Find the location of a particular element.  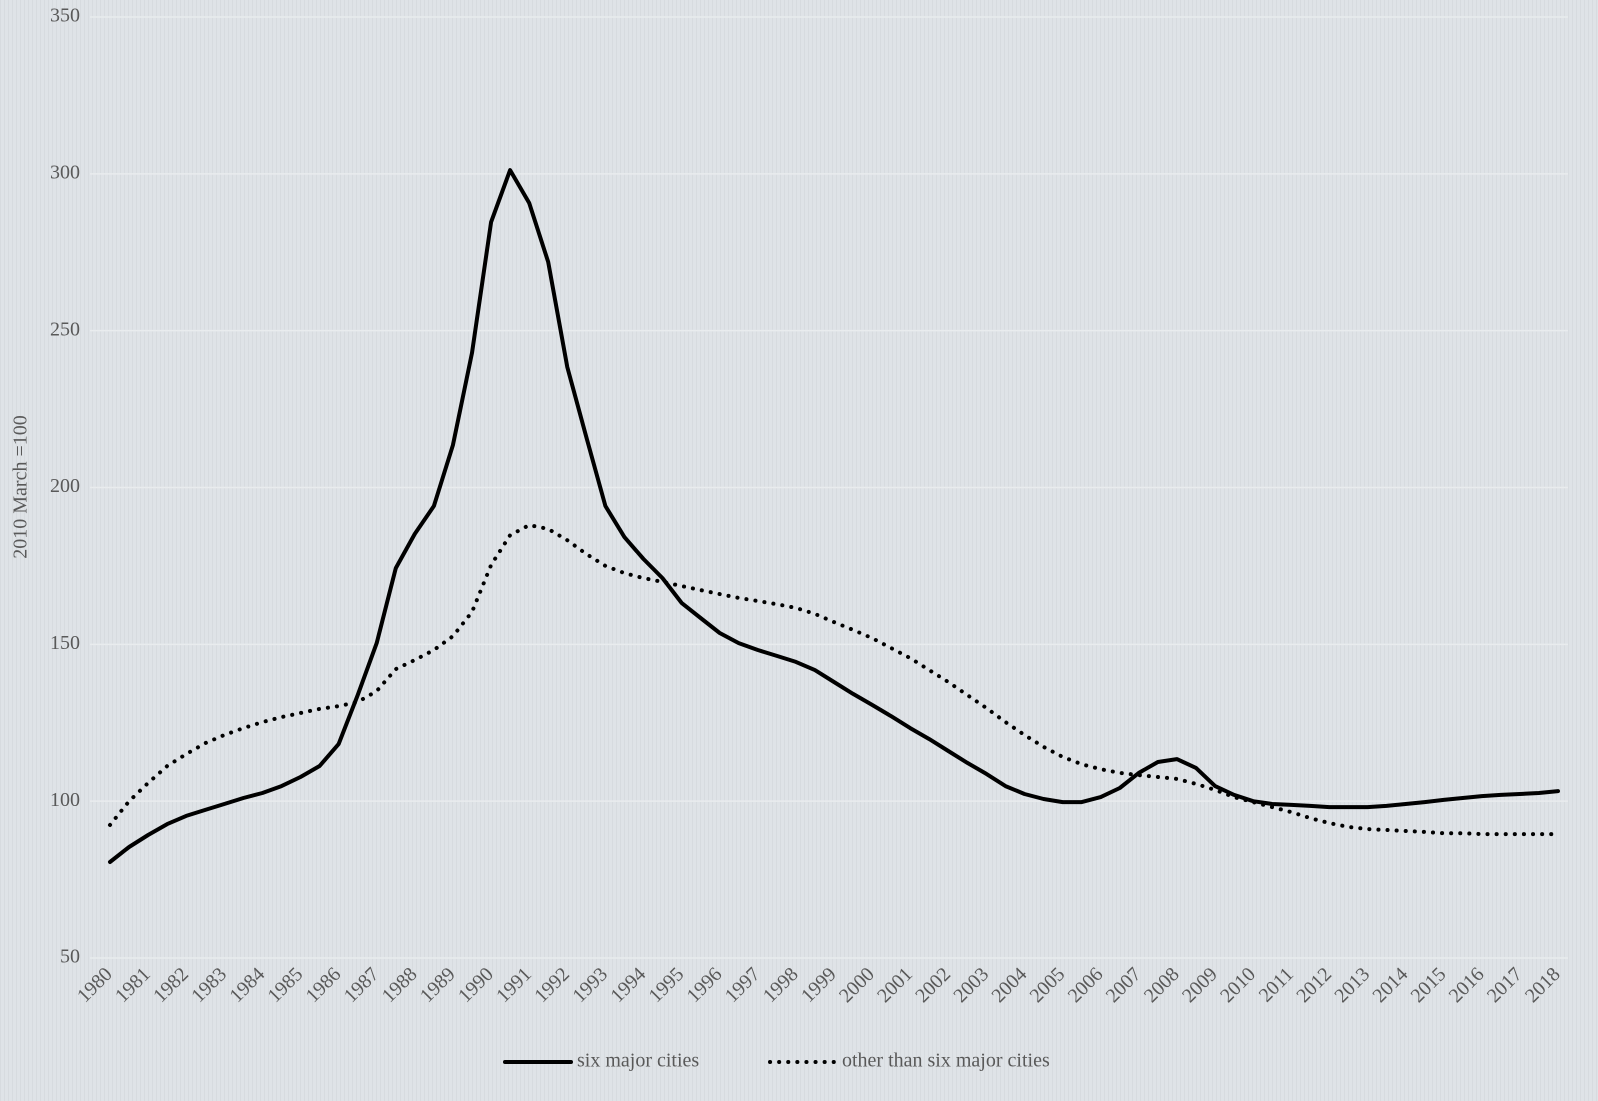

legend-label: six major cities is located at coordinates (638, 1061).